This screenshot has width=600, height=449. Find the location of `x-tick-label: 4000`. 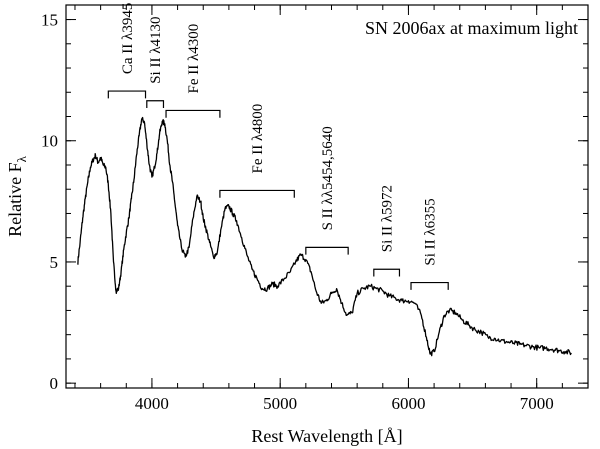

x-tick-label: 4000 is located at coordinates (152, 403).